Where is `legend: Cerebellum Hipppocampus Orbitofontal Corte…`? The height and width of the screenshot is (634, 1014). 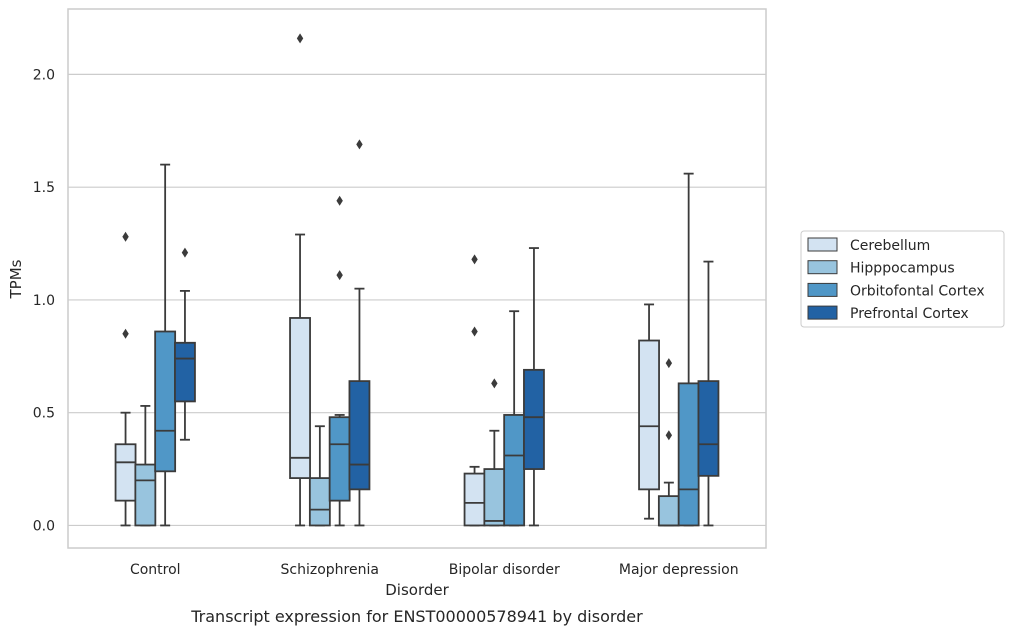
legend: Cerebellum Hipppocampus Orbitofontal Corte… is located at coordinates (902, 279).